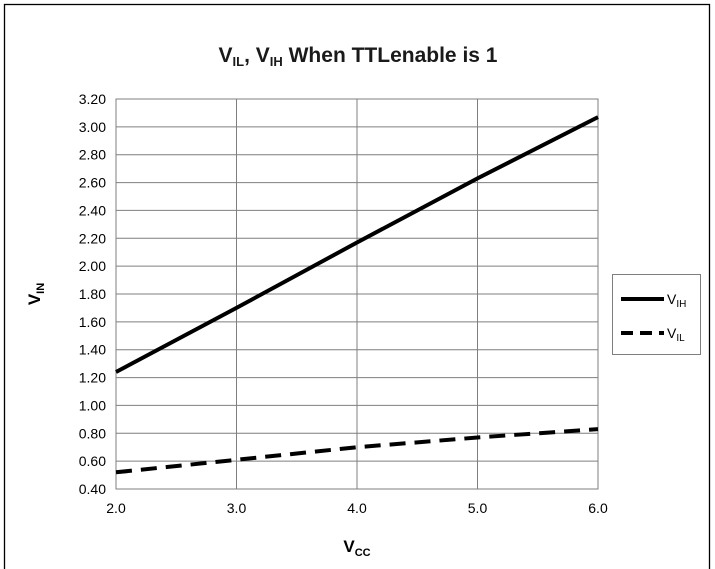 The width and height of the screenshot is (715, 569). Describe the element at coordinates (92, 266) in the screenshot. I see `y-tick-label: 2.00` at that location.